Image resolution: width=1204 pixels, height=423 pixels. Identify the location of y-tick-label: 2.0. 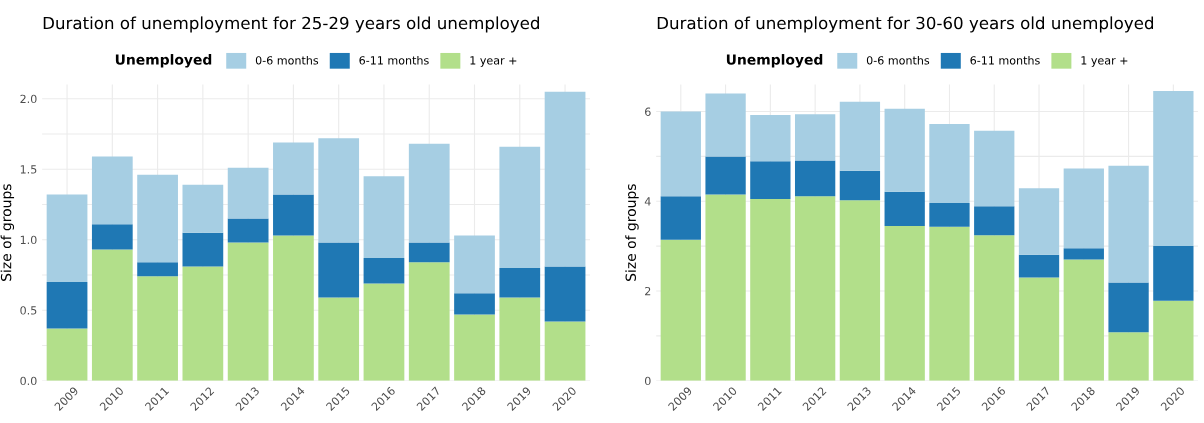
(28, 99).